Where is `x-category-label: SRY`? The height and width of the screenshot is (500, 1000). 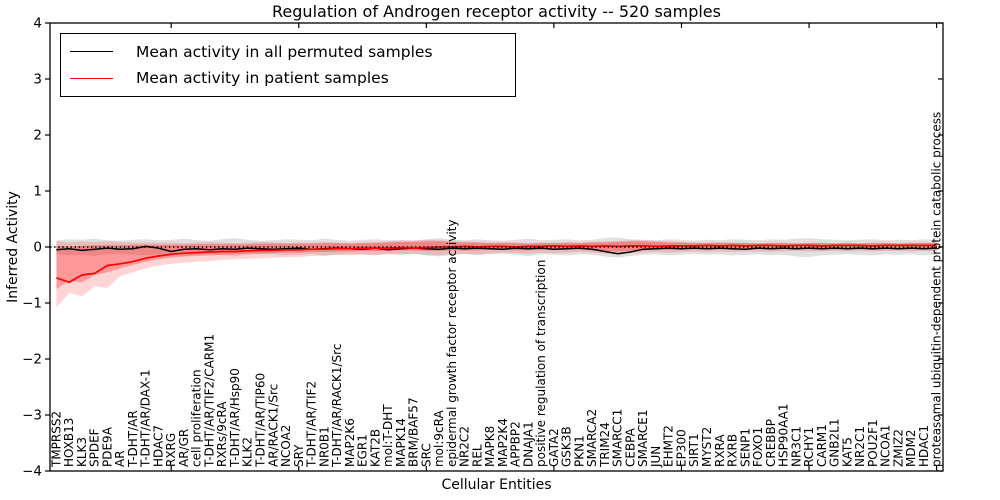
x-category-label: SRY is located at coordinates (299, 455).